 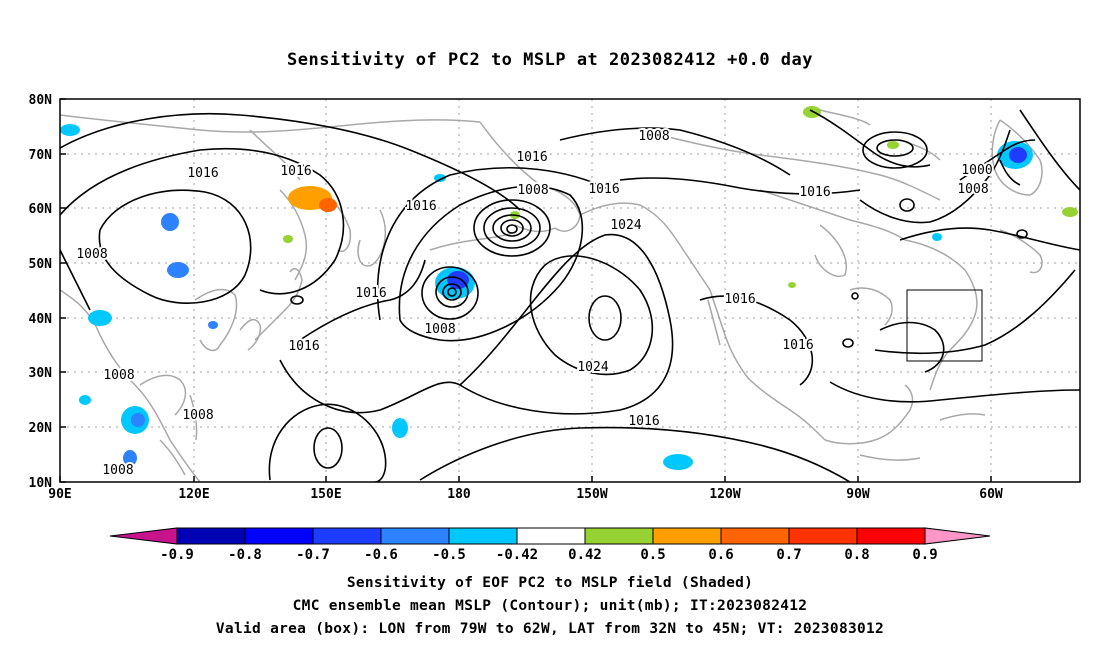 I want to click on lon-label: 150E, so click(x=325, y=494).